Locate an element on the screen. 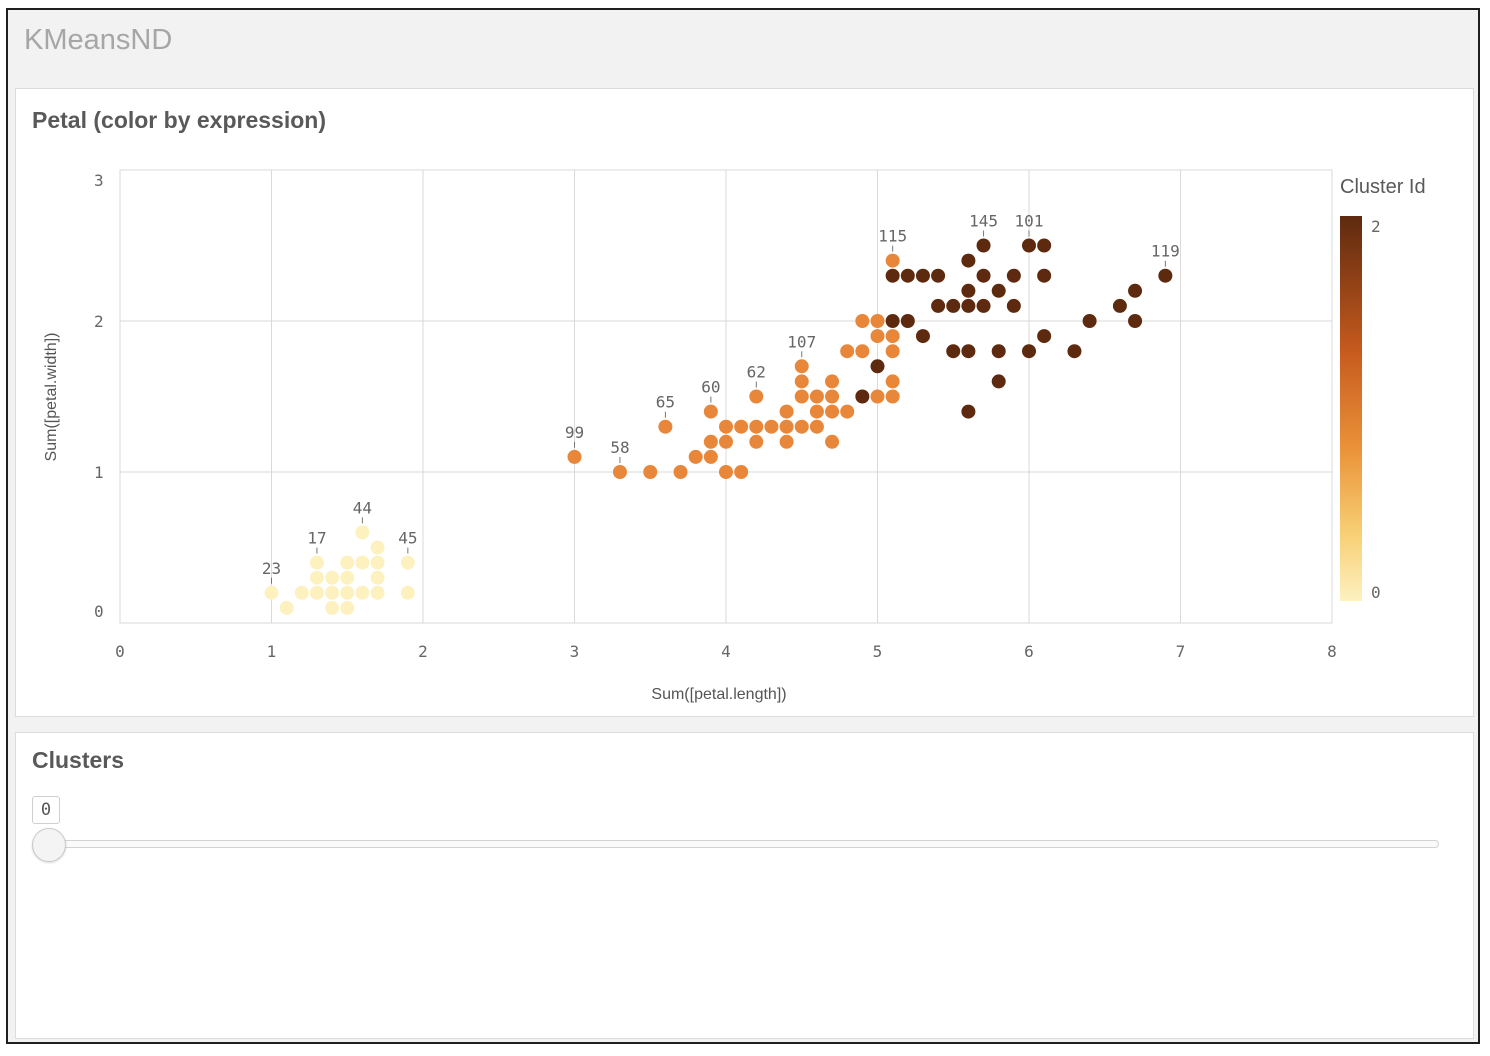 The width and height of the screenshot is (1490, 1056). clusters-slider-thumb is located at coordinates (49, 845).